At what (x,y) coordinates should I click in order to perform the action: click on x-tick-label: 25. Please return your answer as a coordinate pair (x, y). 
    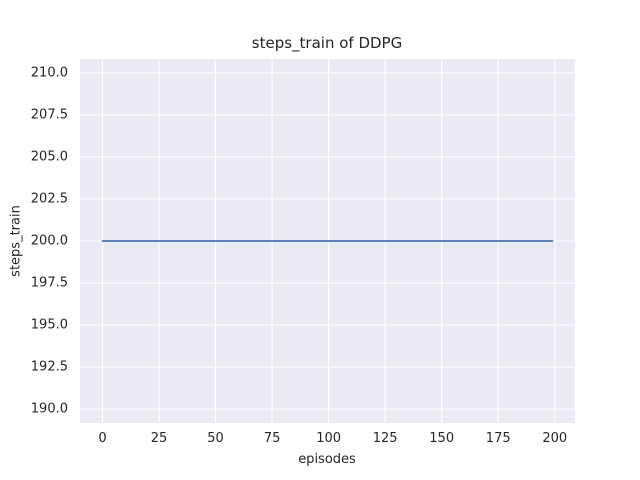
    Looking at the image, I should click on (159, 438).